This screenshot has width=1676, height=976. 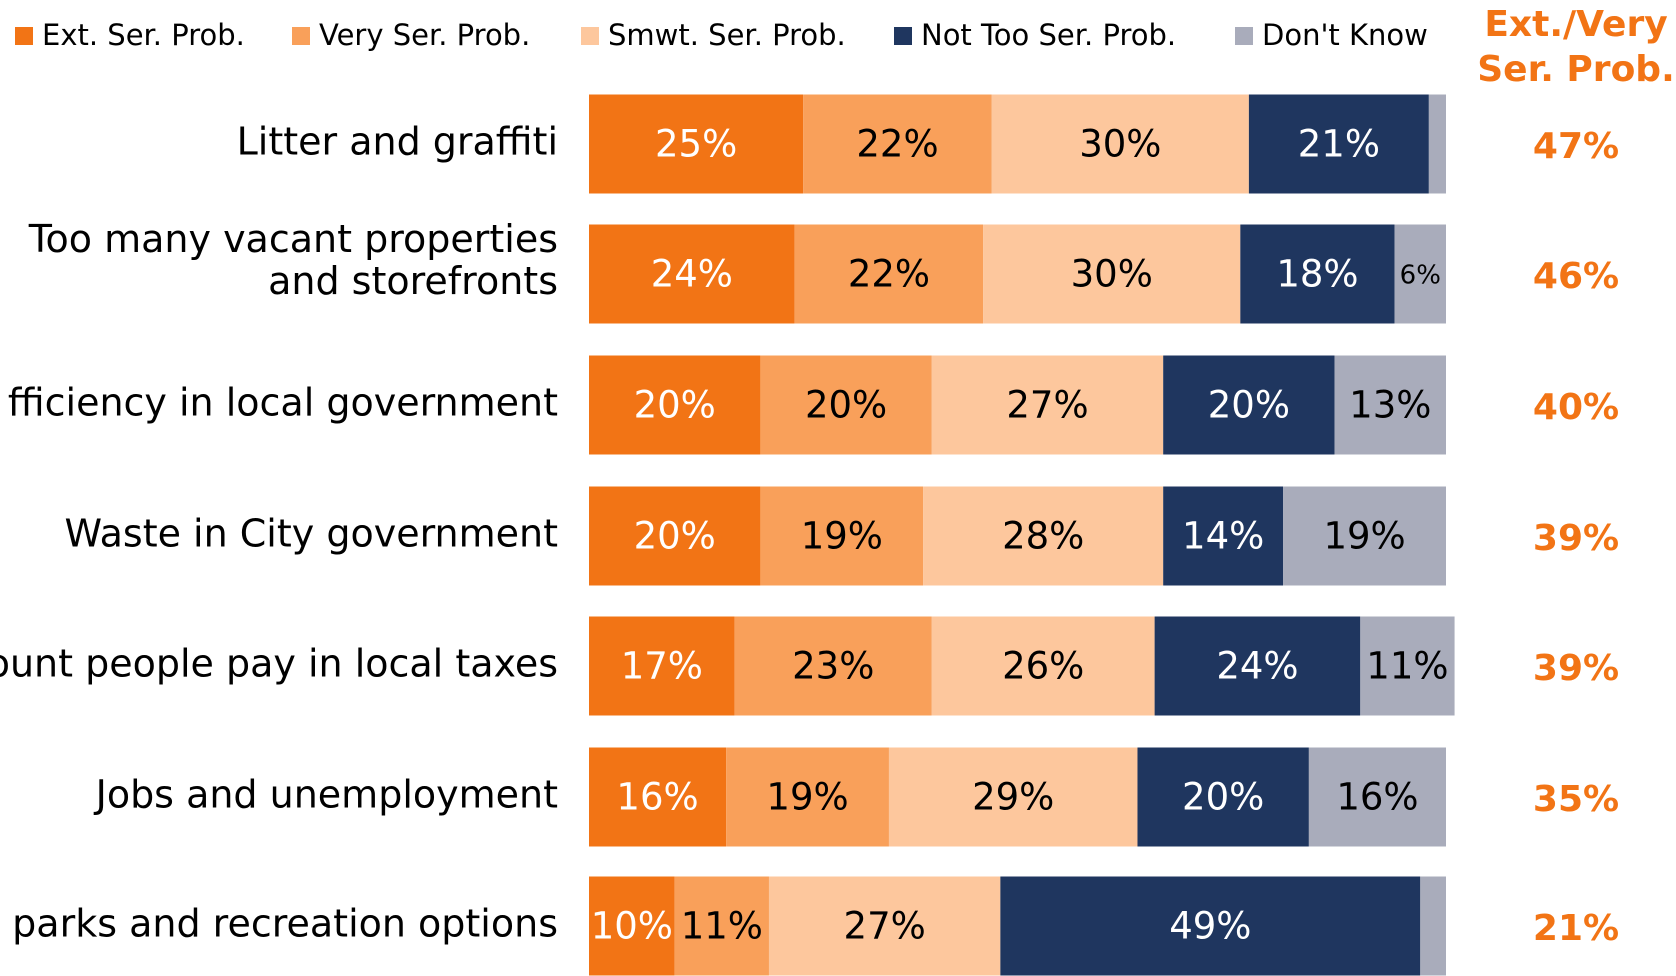 I want to click on bar-label: 17%, so click(x=662, y=666).